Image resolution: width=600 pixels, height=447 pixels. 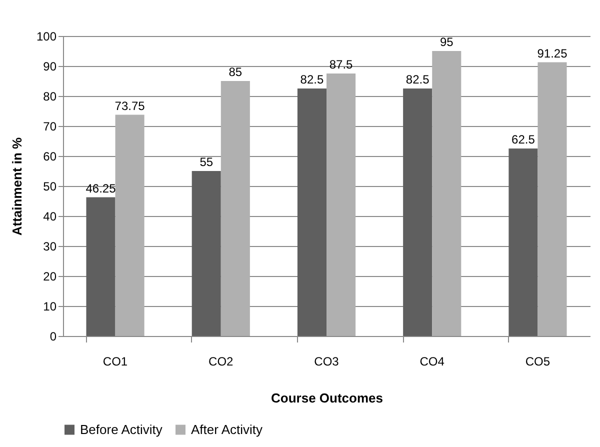 What do you see at coordinates (524, 139) in the screenshot?
I see `data-label: 62.5` at bounding box center [524, 139].